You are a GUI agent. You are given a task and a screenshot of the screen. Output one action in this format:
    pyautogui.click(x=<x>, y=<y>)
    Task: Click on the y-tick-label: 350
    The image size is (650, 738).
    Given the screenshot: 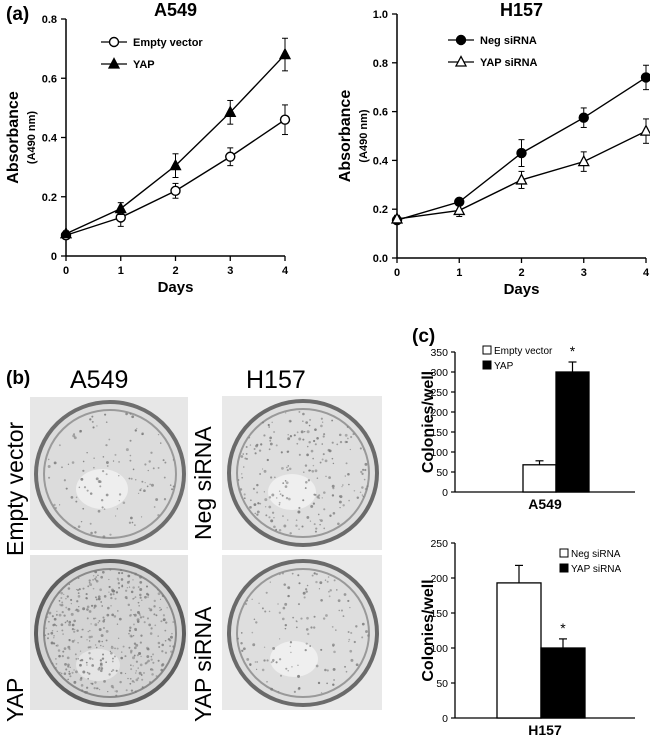 What is the action you would take?
    pyautogui.click(x=439, y=353)
    